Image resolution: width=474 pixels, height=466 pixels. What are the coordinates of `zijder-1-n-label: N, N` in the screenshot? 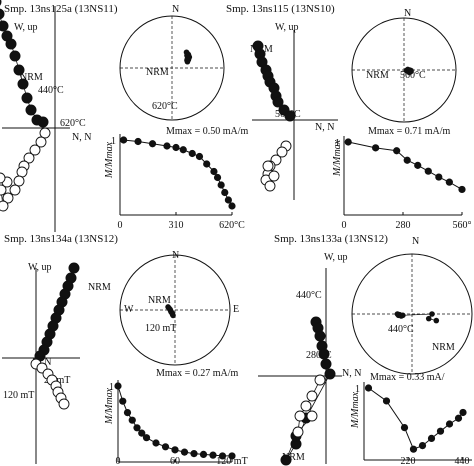 It's located at (81, 137).